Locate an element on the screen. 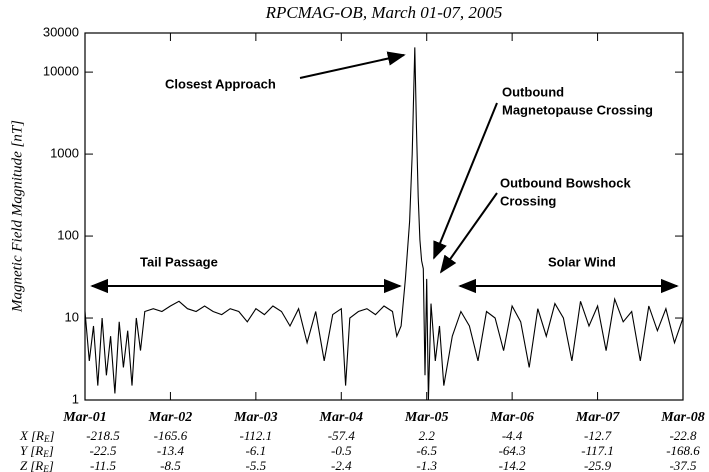  orbit-value: -117.1 is located at coordinates (597, 450).